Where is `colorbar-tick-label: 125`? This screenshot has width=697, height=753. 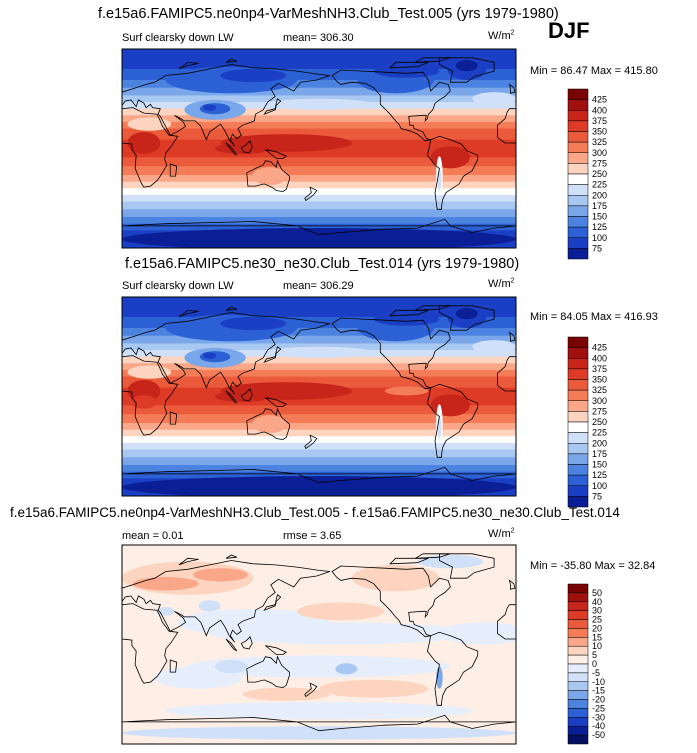 colorbar-tick-label: 125 is located at coordinates (599, 475).